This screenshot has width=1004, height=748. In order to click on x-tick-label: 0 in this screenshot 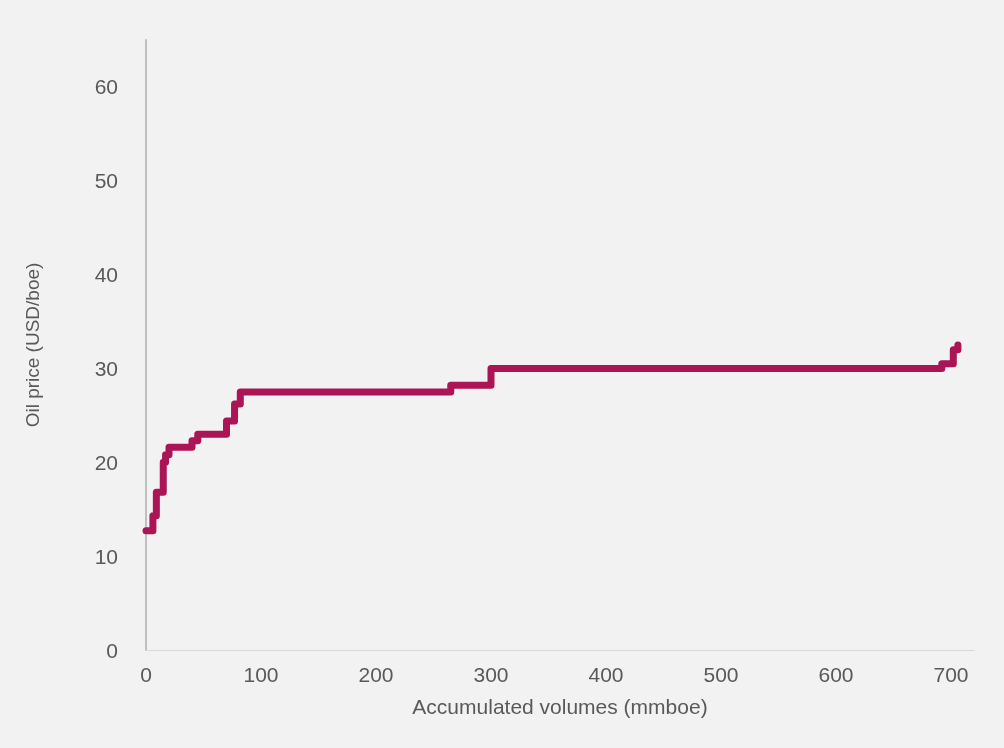, I will do `click(146, 674)`.